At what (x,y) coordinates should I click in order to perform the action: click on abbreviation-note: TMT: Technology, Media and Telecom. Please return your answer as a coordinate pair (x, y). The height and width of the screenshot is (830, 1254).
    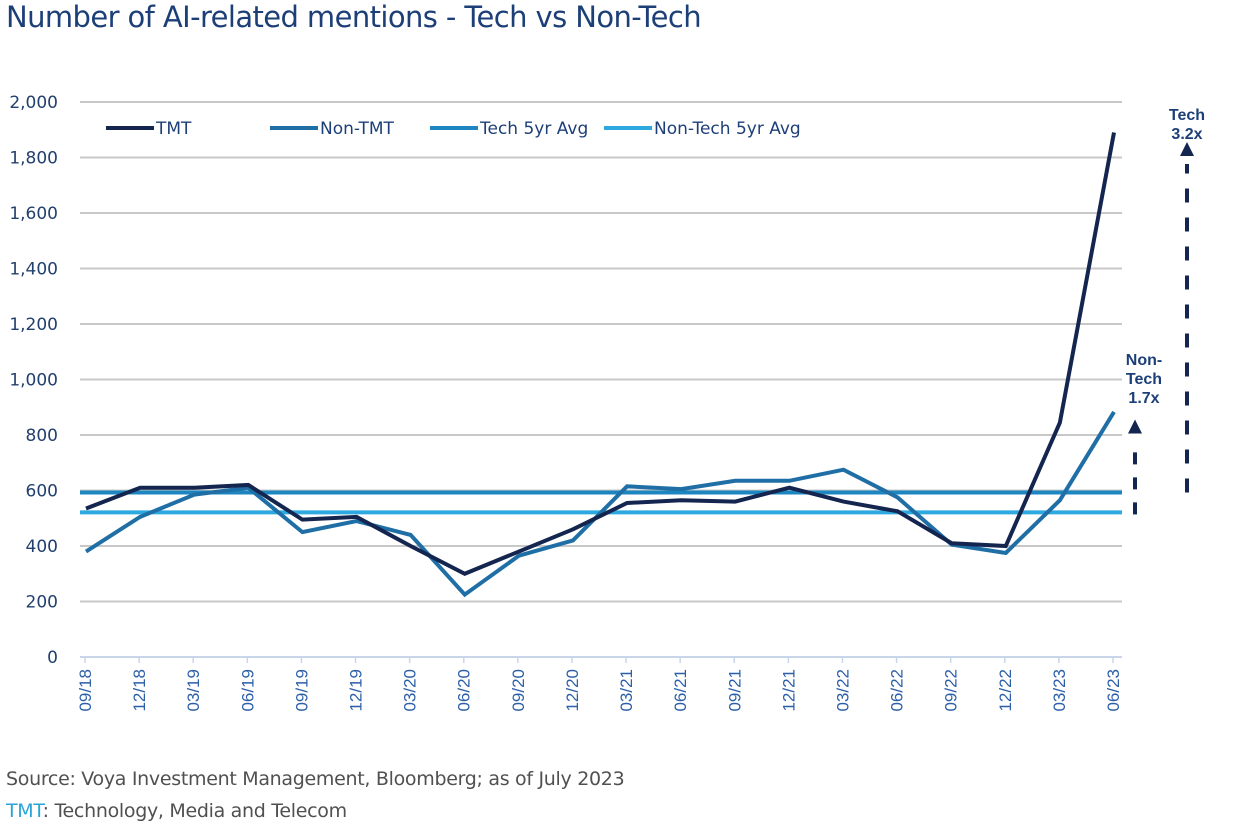
    Looking at the image, I should click on (176, 811).